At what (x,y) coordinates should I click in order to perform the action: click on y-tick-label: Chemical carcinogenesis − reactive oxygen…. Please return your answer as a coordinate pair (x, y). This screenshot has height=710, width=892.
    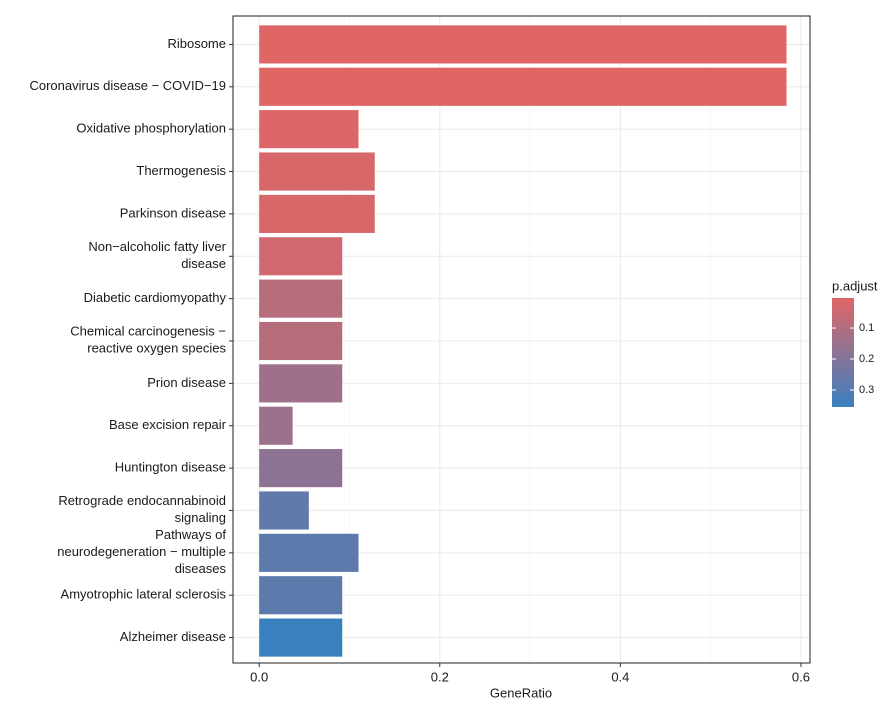
    Looking at the image, I should click on (148, 340).